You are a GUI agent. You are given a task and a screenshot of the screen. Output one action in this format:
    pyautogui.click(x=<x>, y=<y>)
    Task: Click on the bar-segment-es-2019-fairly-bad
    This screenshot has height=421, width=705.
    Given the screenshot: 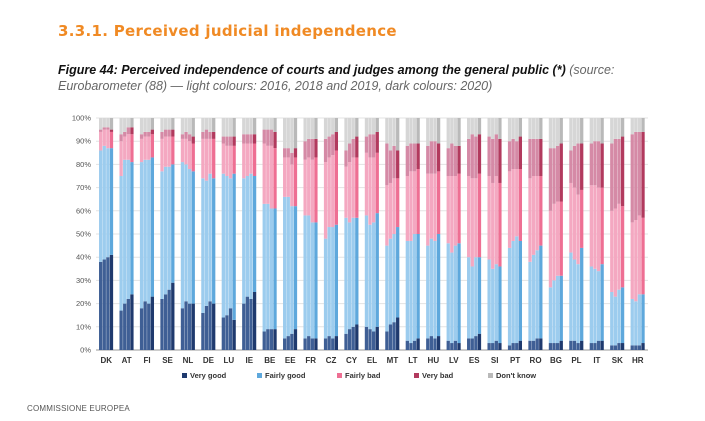 What is the action you would take?
    pyautogui.click(x=476, y=218)
    